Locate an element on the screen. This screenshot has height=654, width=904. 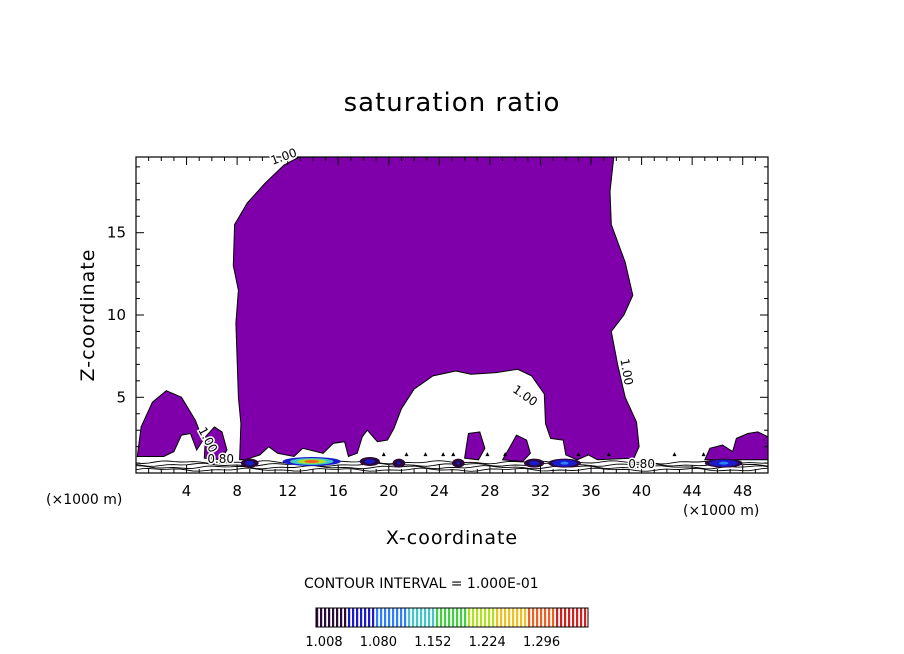
x-tick-label-24: 24 is located at coordinates (439, 491).